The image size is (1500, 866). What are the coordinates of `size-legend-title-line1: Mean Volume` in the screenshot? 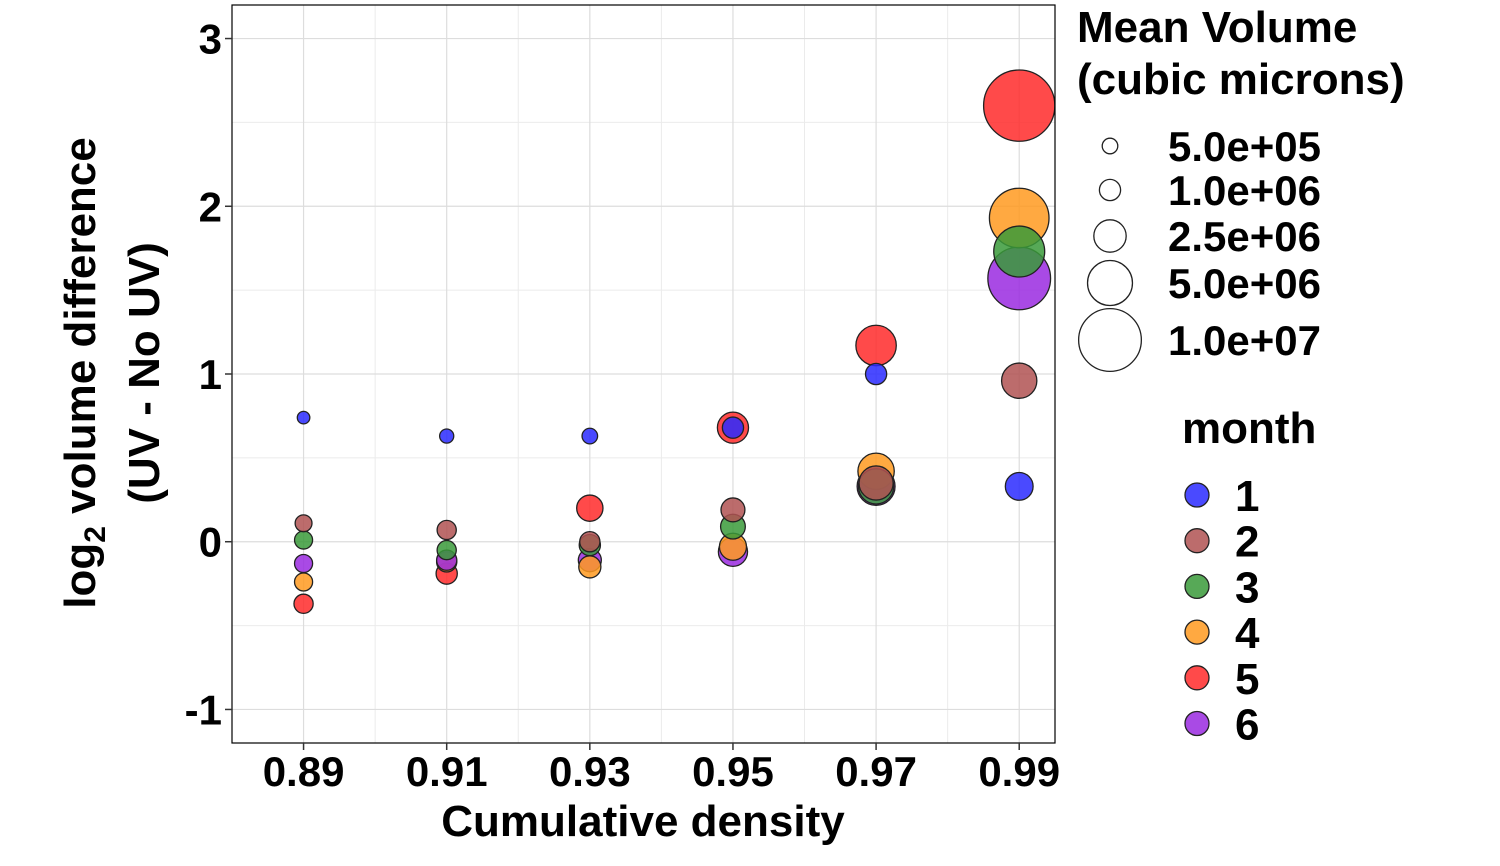 It's located at (1217, 27).